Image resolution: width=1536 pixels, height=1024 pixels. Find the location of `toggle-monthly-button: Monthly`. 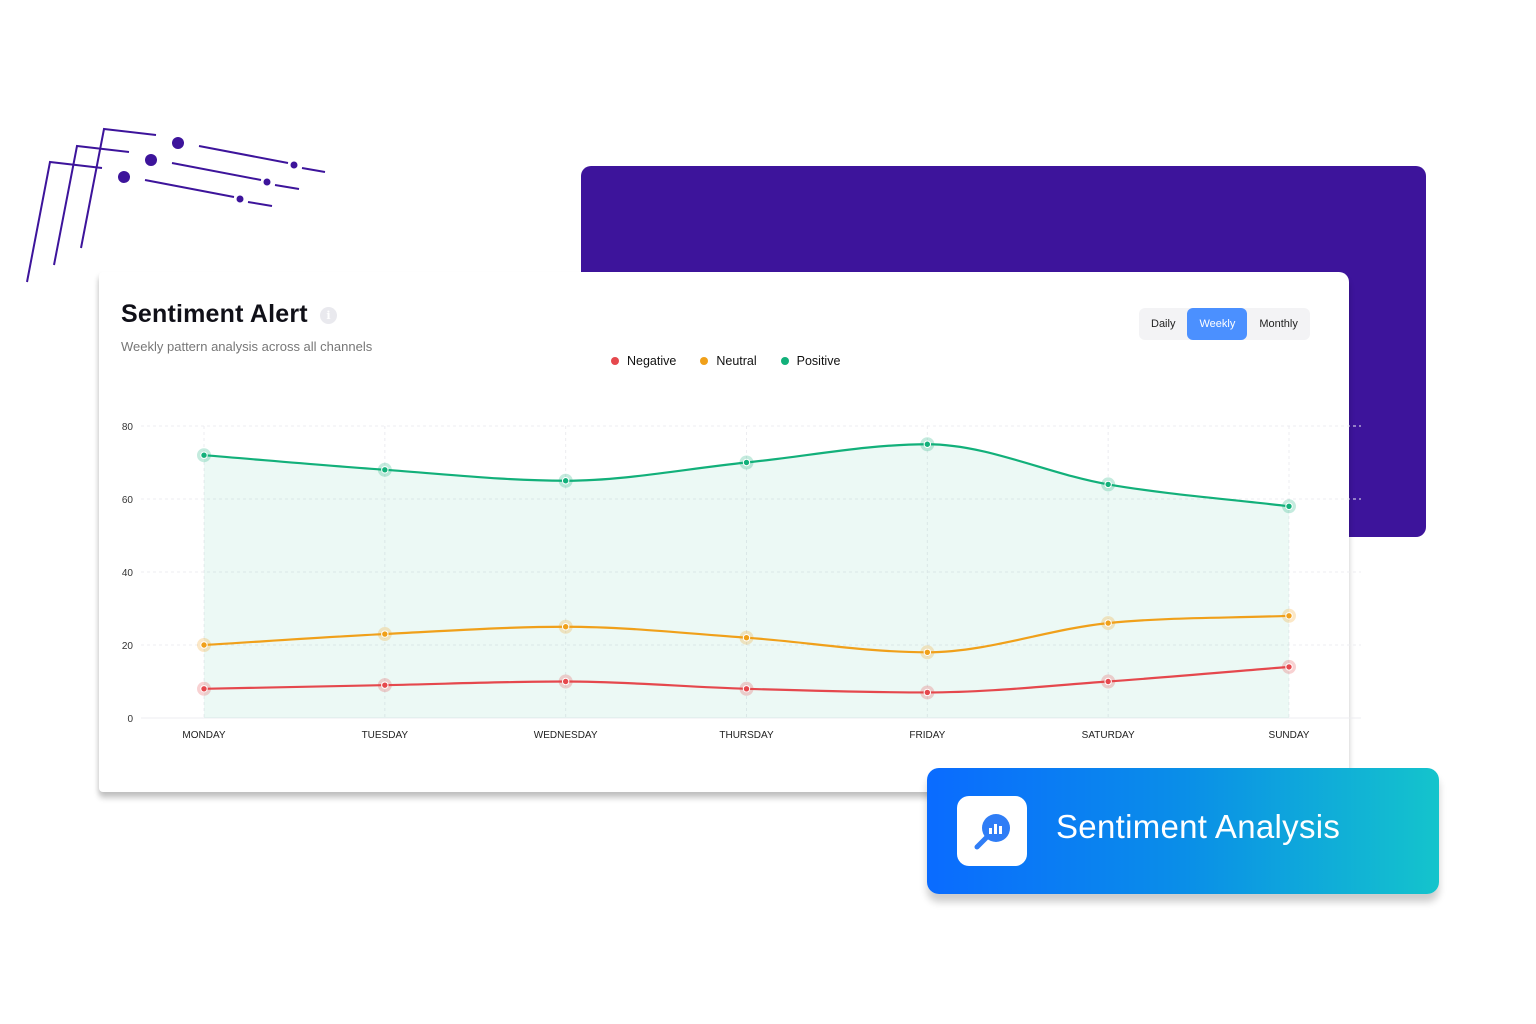

toggle-monthly-button: Monthly is located at coordinates (1278, 324).